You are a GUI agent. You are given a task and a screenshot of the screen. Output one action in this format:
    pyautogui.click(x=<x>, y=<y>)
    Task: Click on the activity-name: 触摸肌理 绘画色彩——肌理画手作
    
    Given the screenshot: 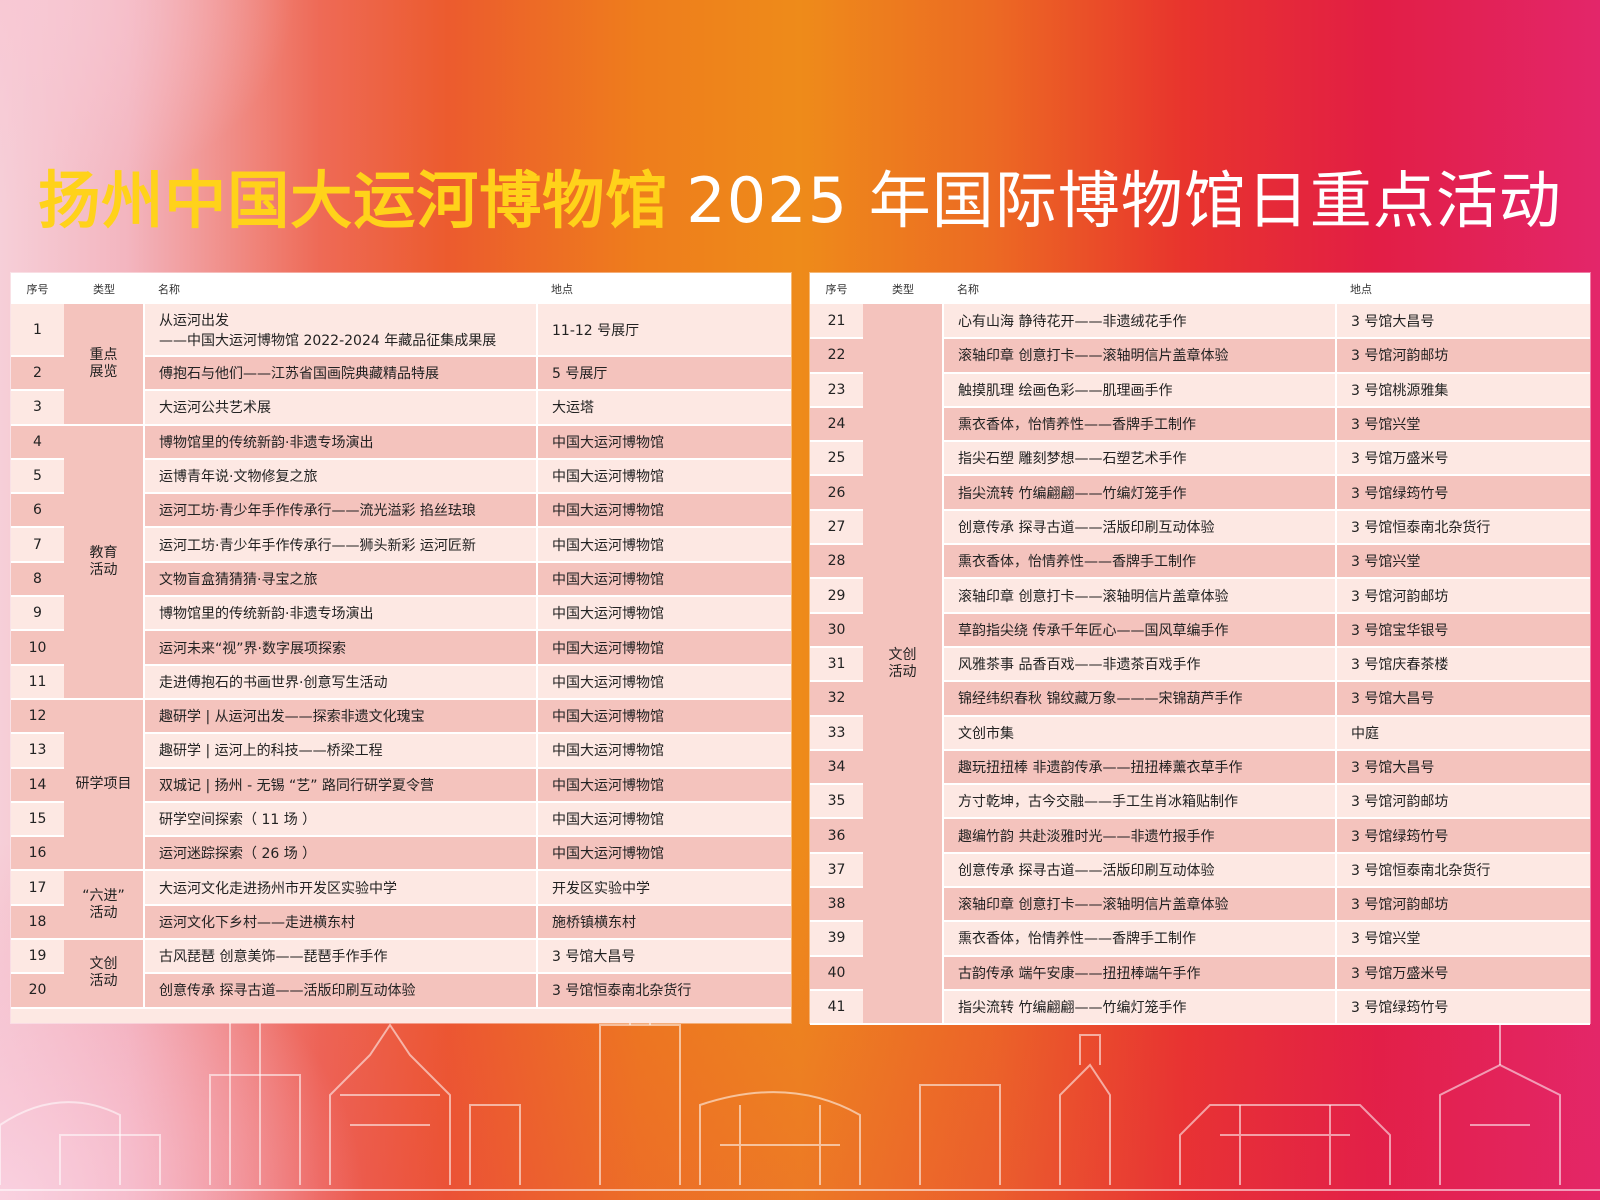 What is the action you would take?
    pyautogui.click(x=1139, y=390)
    